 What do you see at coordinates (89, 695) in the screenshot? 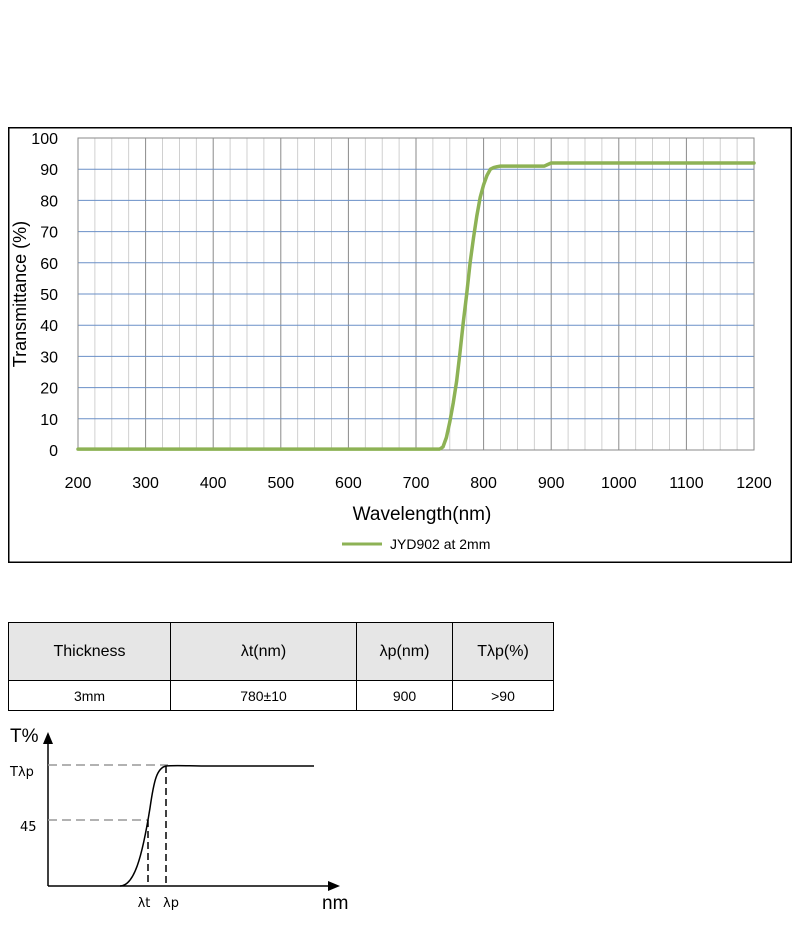
I see `cell-thickness: 3mm` at bounding box center [89, 695].